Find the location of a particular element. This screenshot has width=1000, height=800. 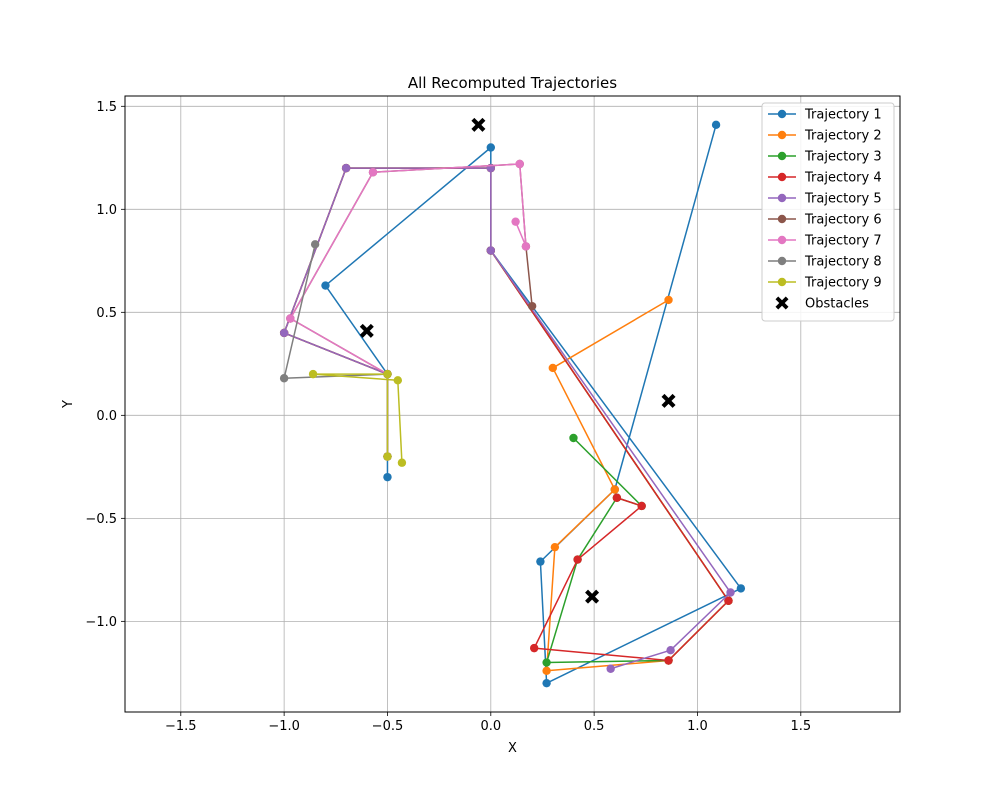

x-tick-label: −1.5 is located at coordinates (181, 726).